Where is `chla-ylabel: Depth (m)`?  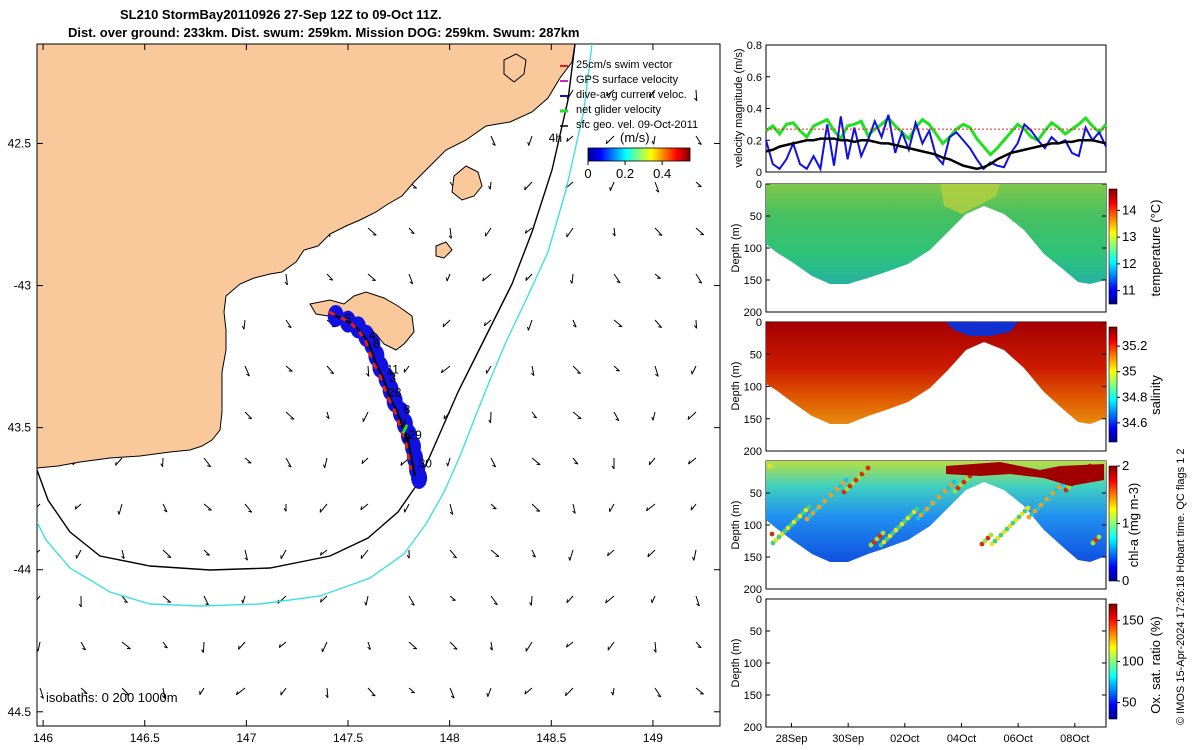 chla-ylabel: Depth (m) is located at coordinates (736, 525).